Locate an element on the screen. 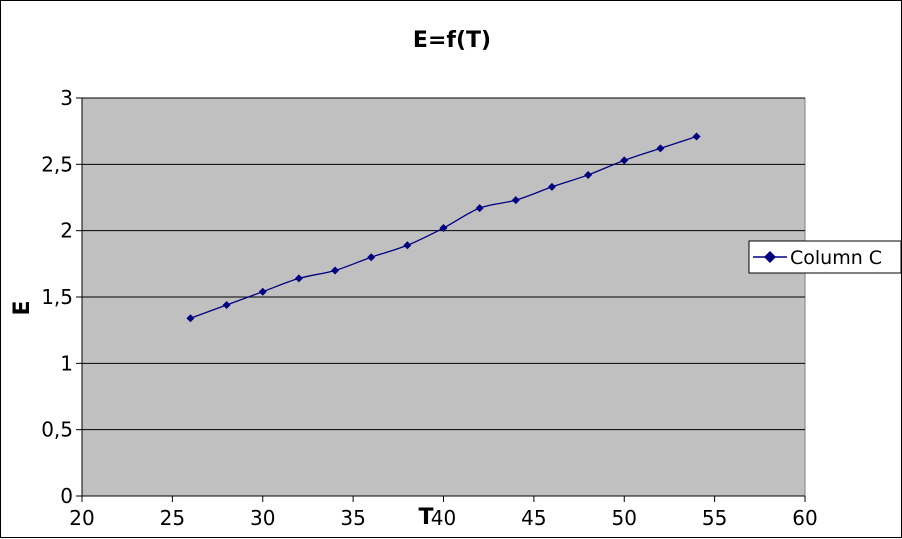 This screenshot has height=539, width=902. x-tick-label: 20 is located at coordinates (81, 518).